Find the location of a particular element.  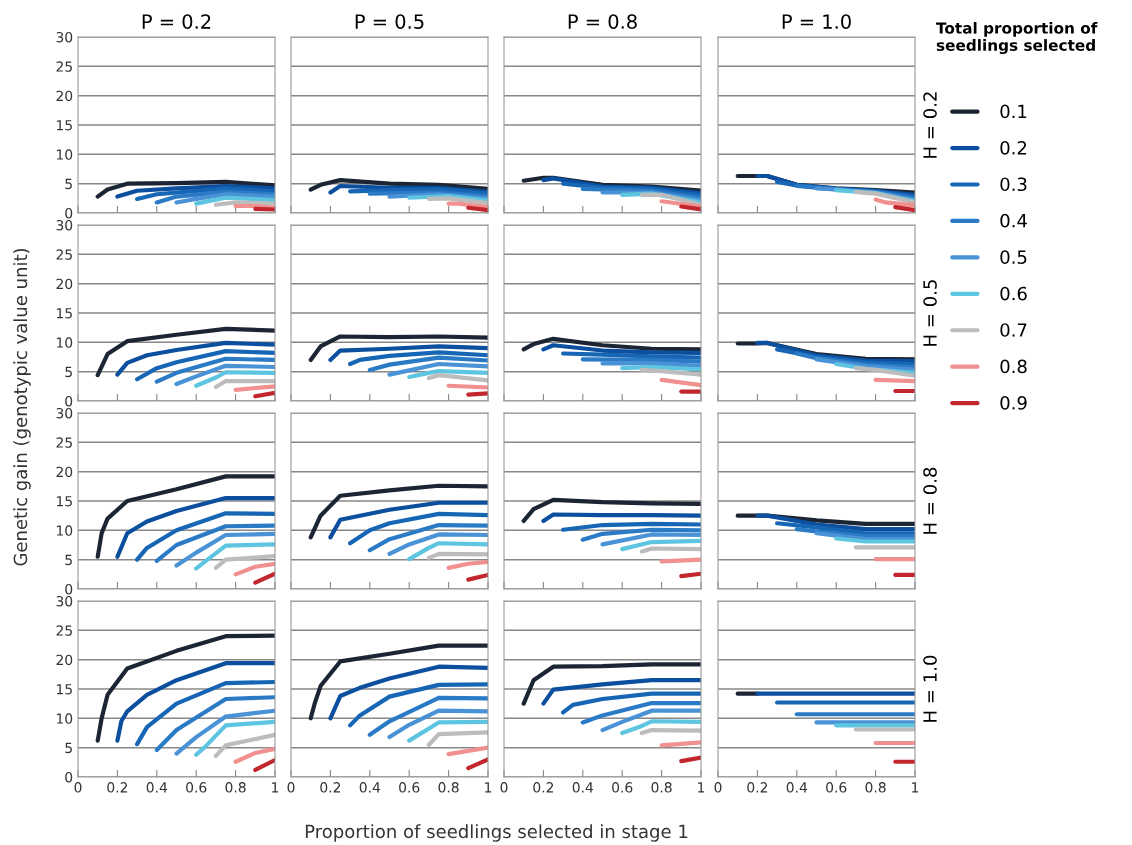

y2-axis-title: H = 0.2 is located at coordinates (930, 125).